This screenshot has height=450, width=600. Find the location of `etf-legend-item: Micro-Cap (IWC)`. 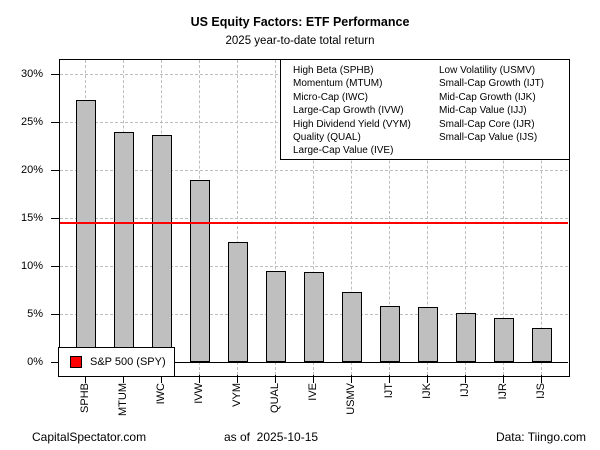

etf-legend-item: Micro-Cap (IWC) is located at coordinates (330, 97).